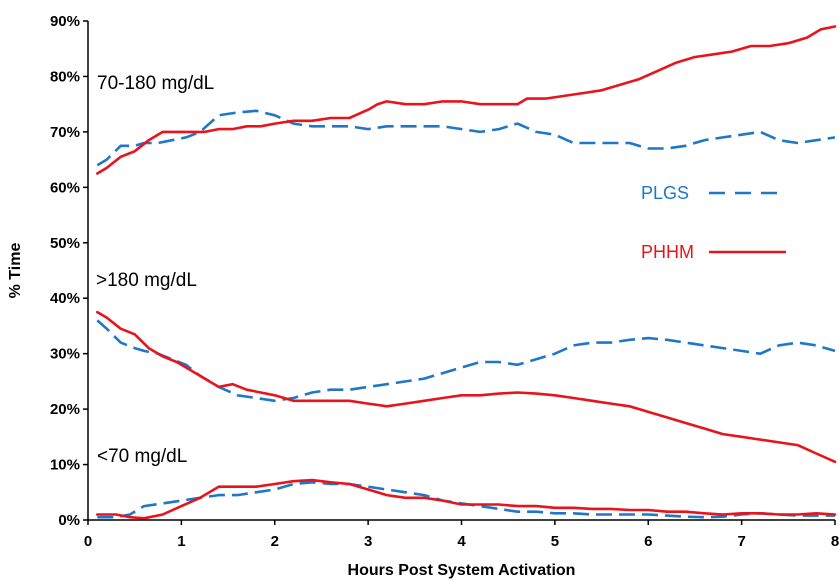 The height and width of the screenshot is (580, 839). Describe the element at coordinates (713, 222) in the screenshot. I see `legend: PLGS PHHM` at that location.